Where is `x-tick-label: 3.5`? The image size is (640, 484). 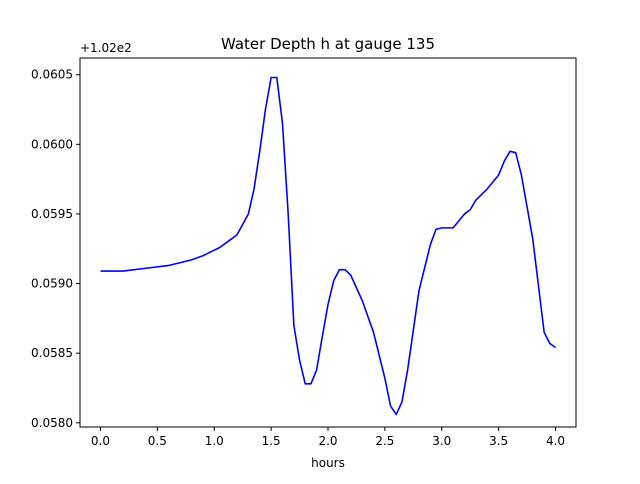 x-tick-label: 3.5 is located at coordinates (498, 441).